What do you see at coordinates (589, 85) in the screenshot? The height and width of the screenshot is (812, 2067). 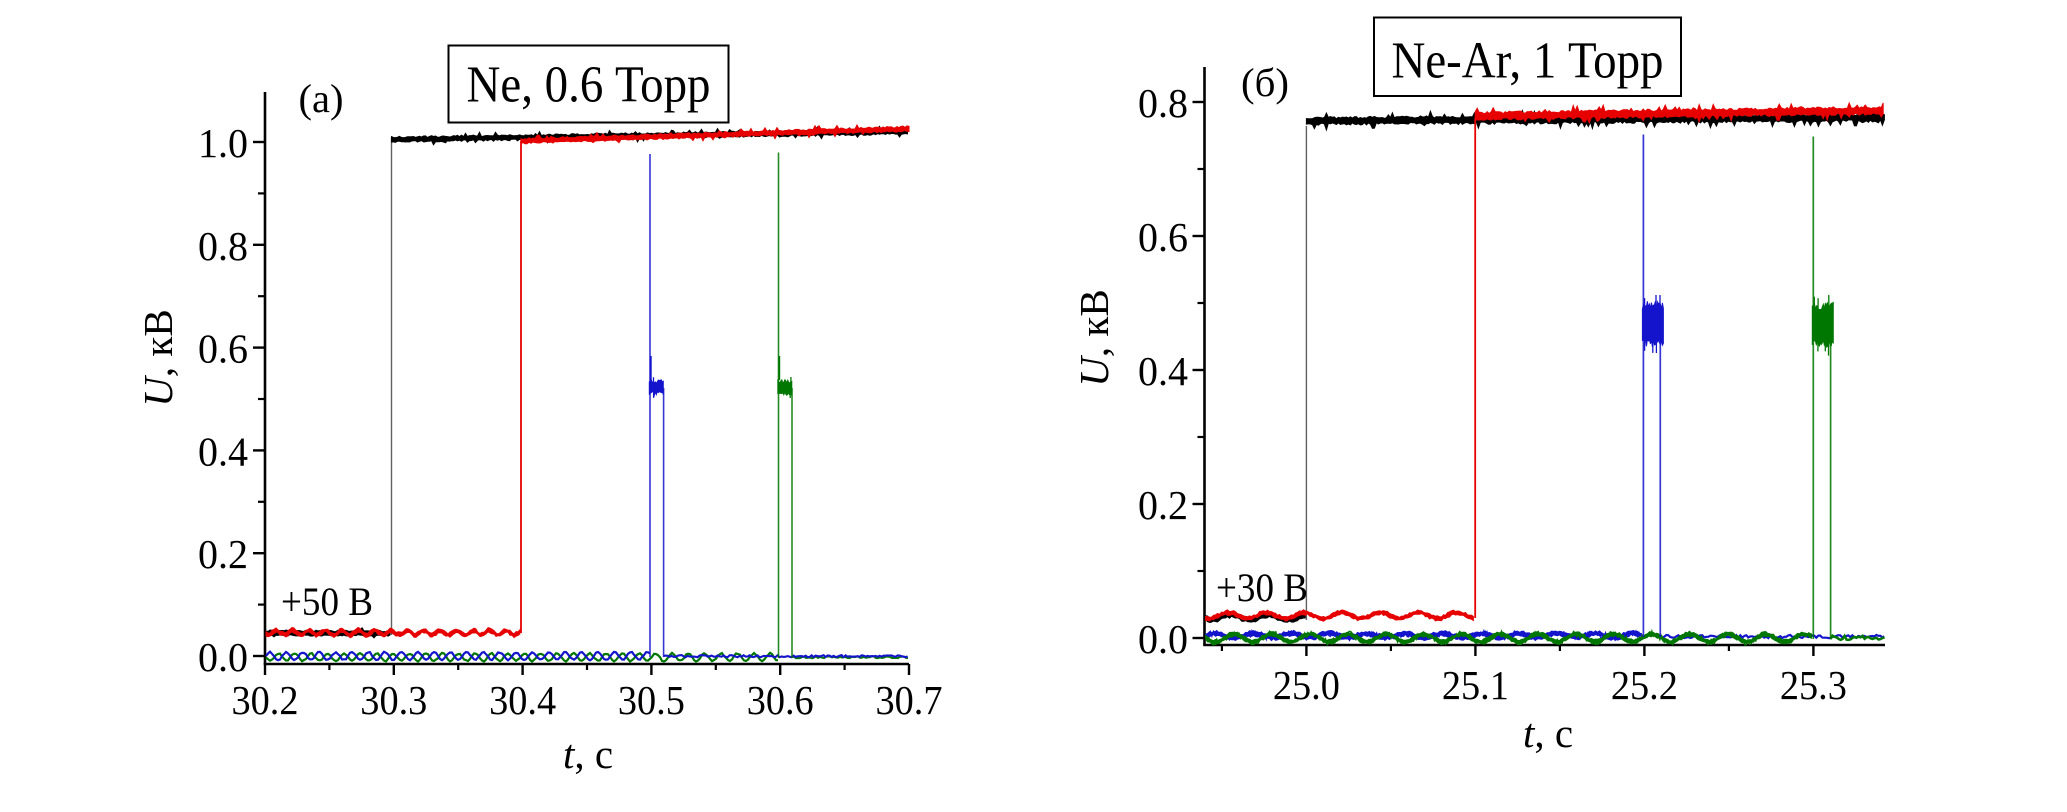 I see `svg-text: Ne, 0.6 Торр` at bounding box center [589, 85].